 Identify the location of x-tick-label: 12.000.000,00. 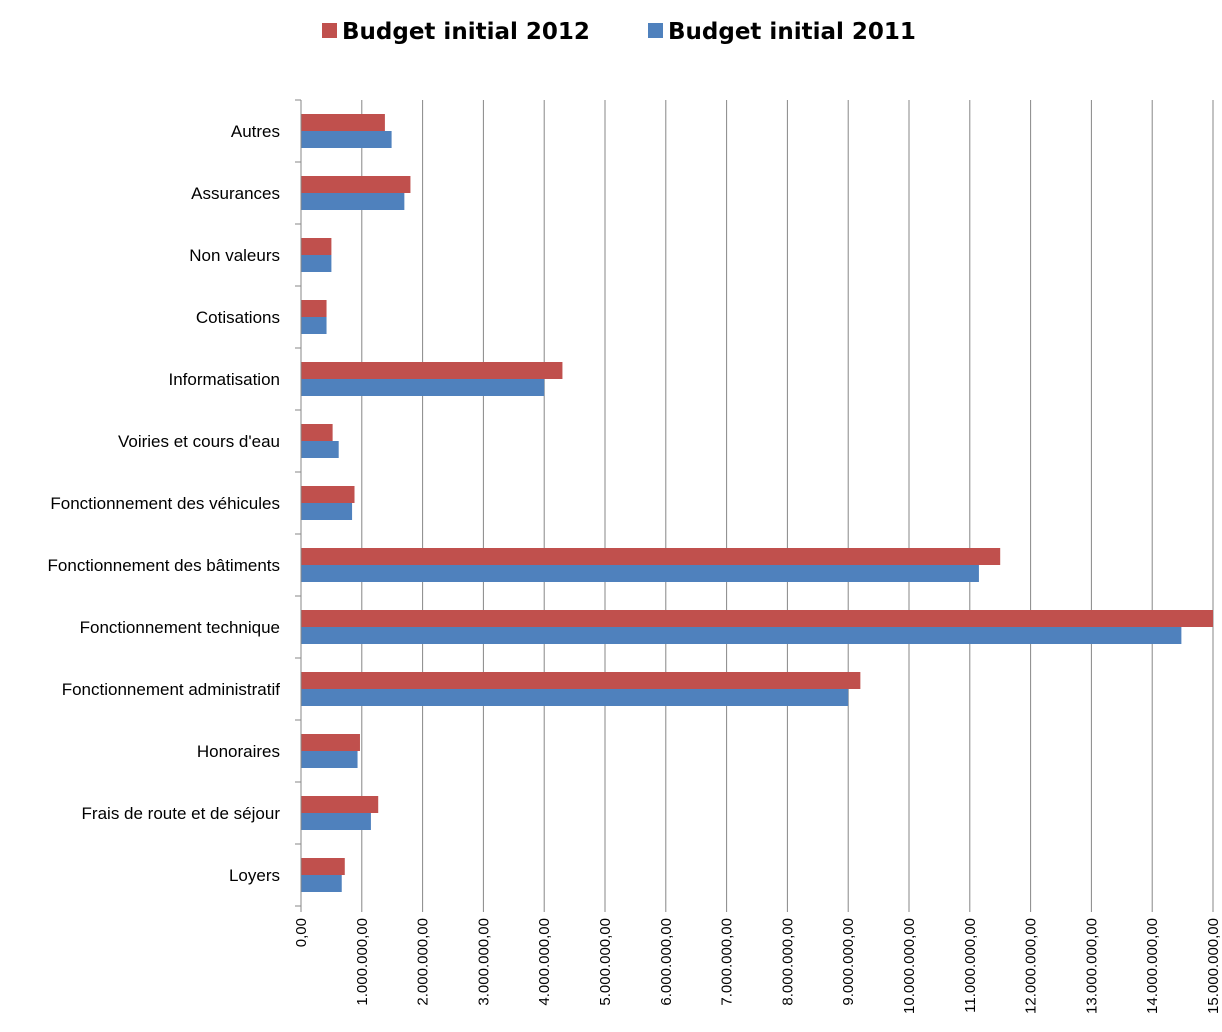
(1031, 966).